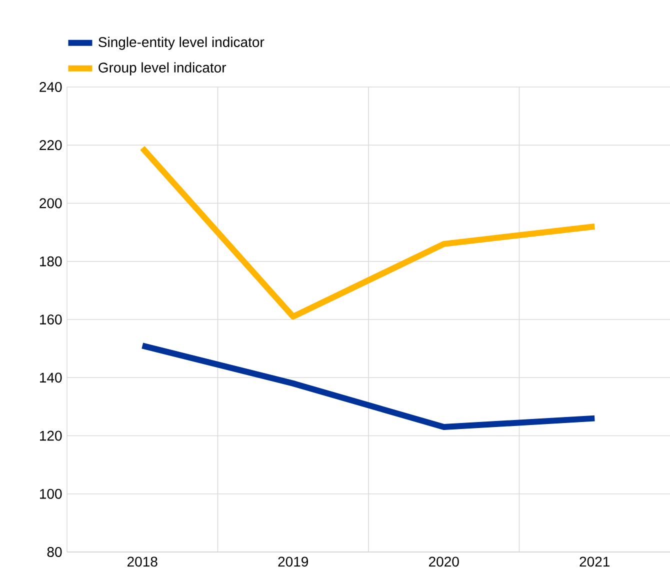 This screenshot has height=586, width=670. I want to click on y-tick-label: 100, so click(51, 493).